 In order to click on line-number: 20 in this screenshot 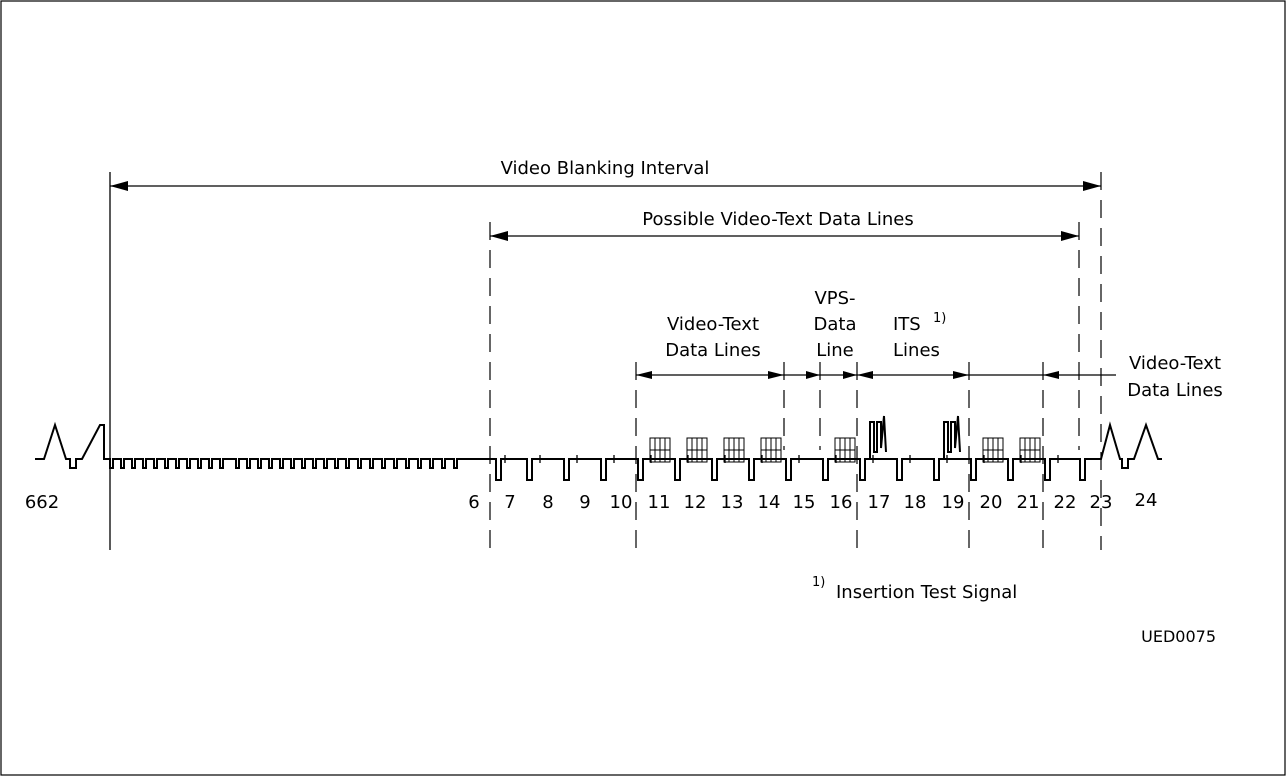, I will do `click(991, 502)`.